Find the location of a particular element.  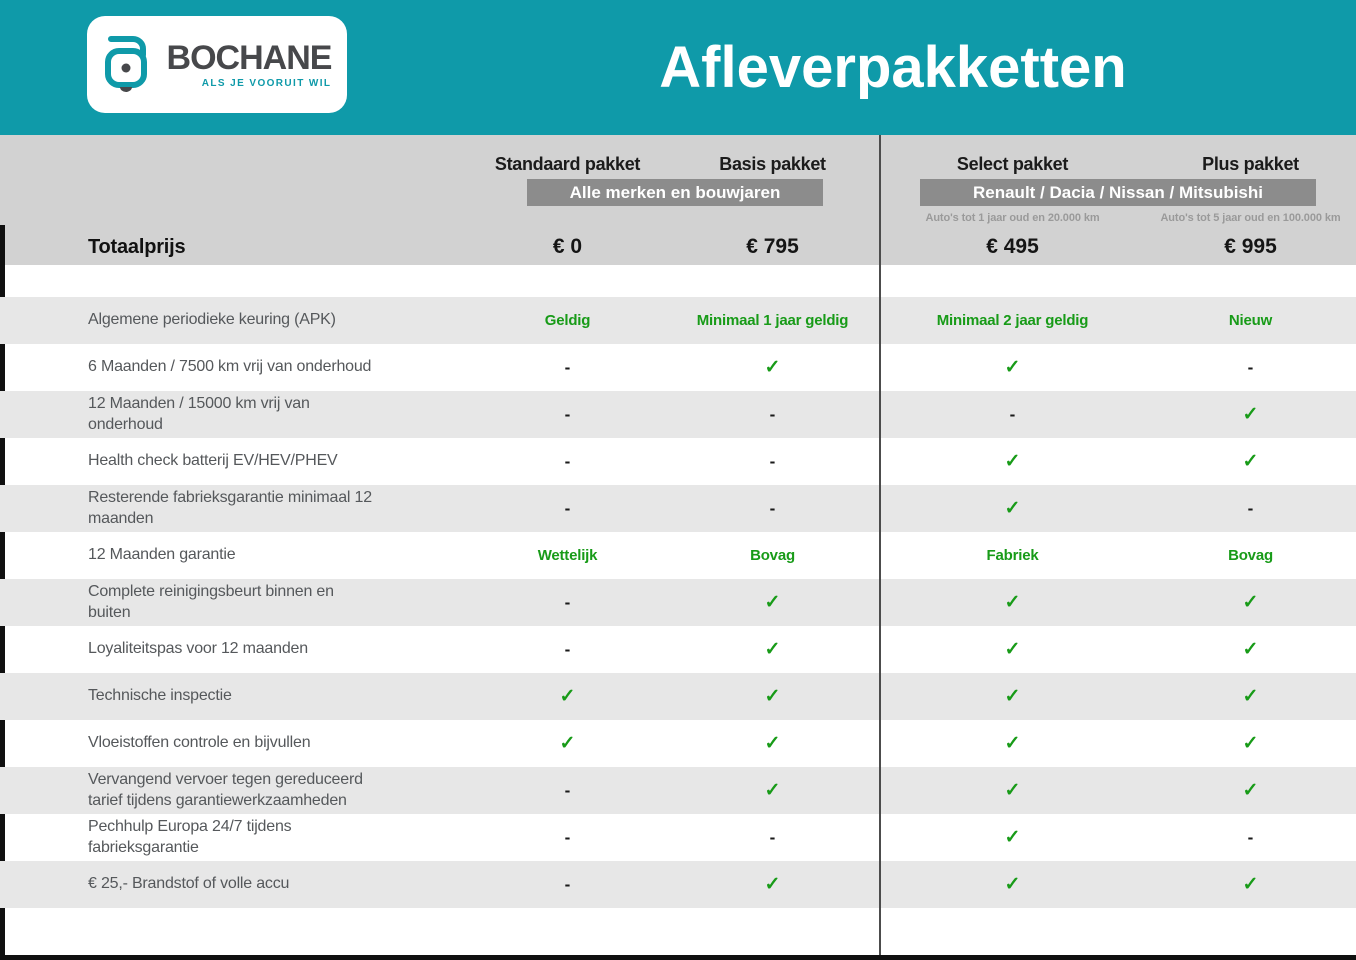

feature-label: Health check batterij EV/HEV/PHEV is located at coordinates (213, 461).